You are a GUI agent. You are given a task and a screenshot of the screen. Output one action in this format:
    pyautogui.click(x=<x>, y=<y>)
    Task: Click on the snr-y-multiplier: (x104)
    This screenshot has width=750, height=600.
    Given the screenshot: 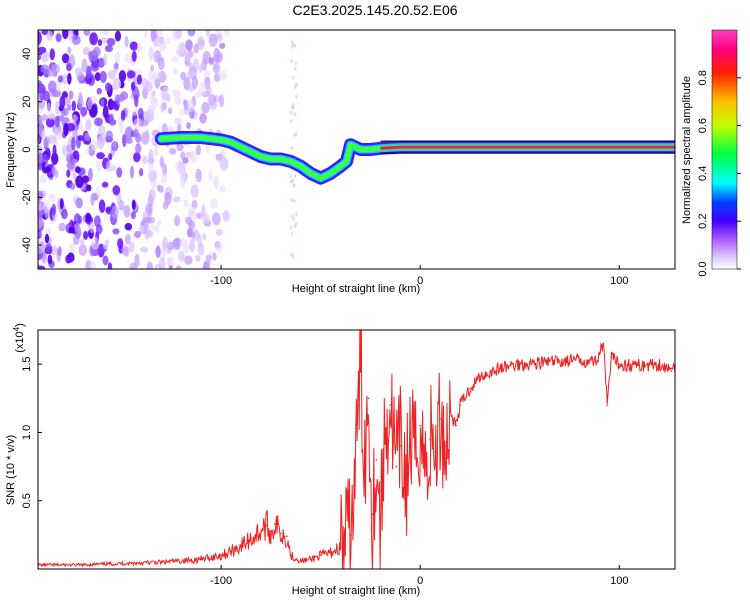 What is the action you would take?
    pyautogui.click(x=19, y=338)
    